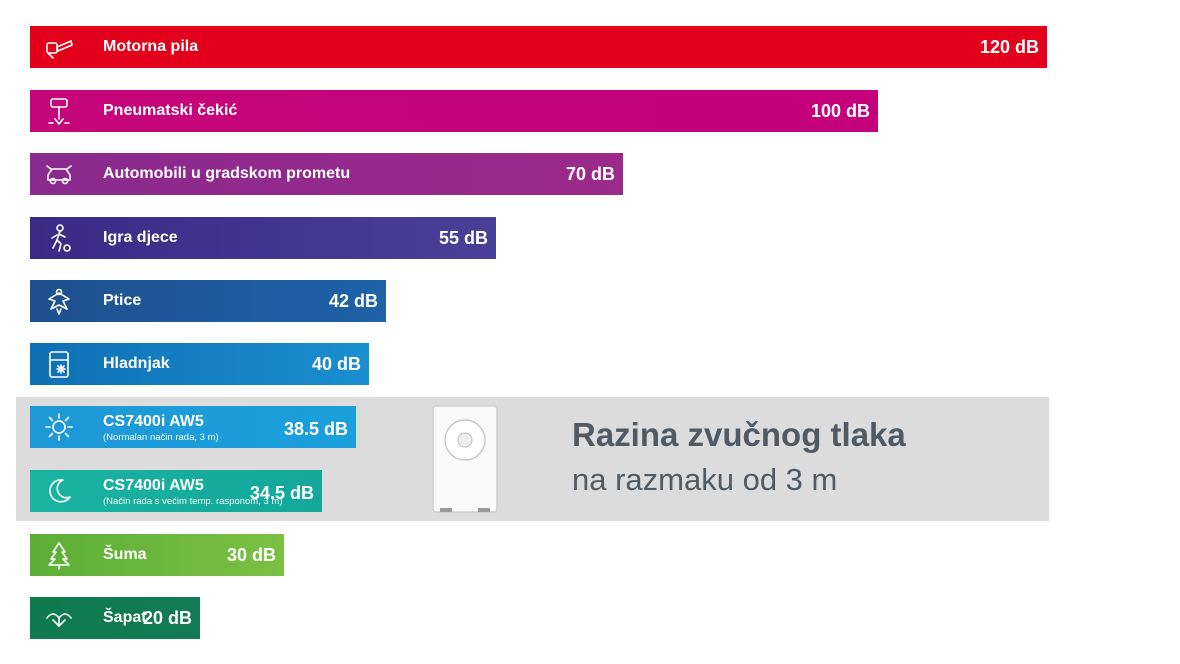 This screenshot has height=664, width=1180. I want to click on moon-icon, so click(59, 491).